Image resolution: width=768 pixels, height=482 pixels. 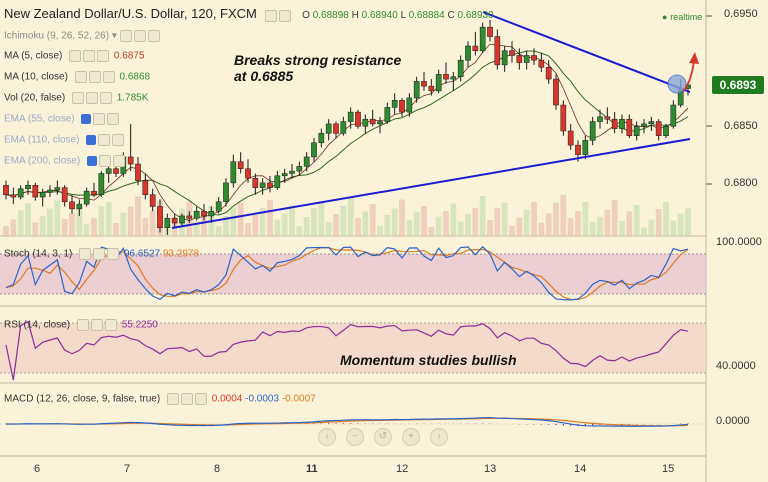 I want to click on time-tick: 12, so click(x=402, y=469).